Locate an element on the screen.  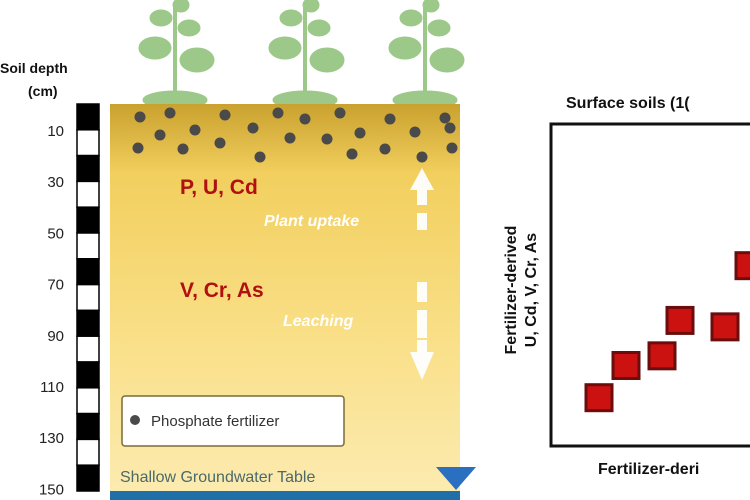
legend: Phosphate fertilizer is located at coordinates (233, 421).